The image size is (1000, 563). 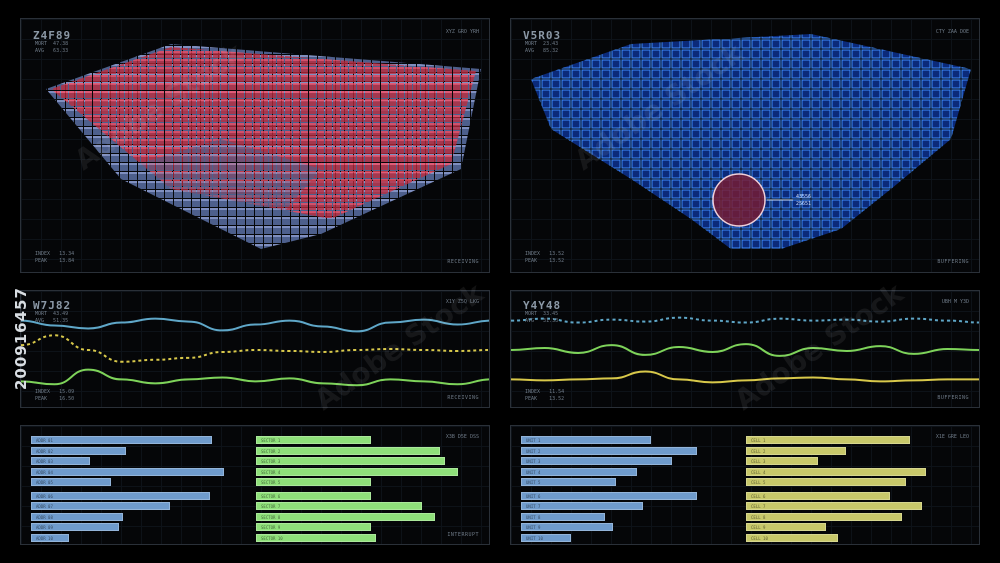 I want to click on bar-label: CELL 10, so click(x=759, y=538).